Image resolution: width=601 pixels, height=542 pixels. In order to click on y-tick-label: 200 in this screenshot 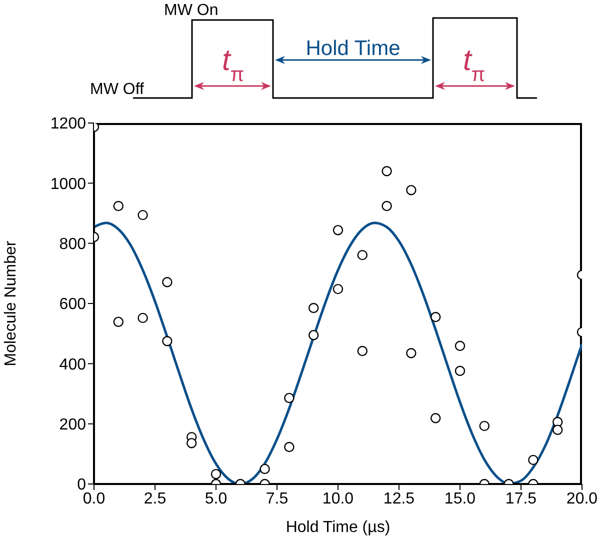, I will do `click(72, 425)`.